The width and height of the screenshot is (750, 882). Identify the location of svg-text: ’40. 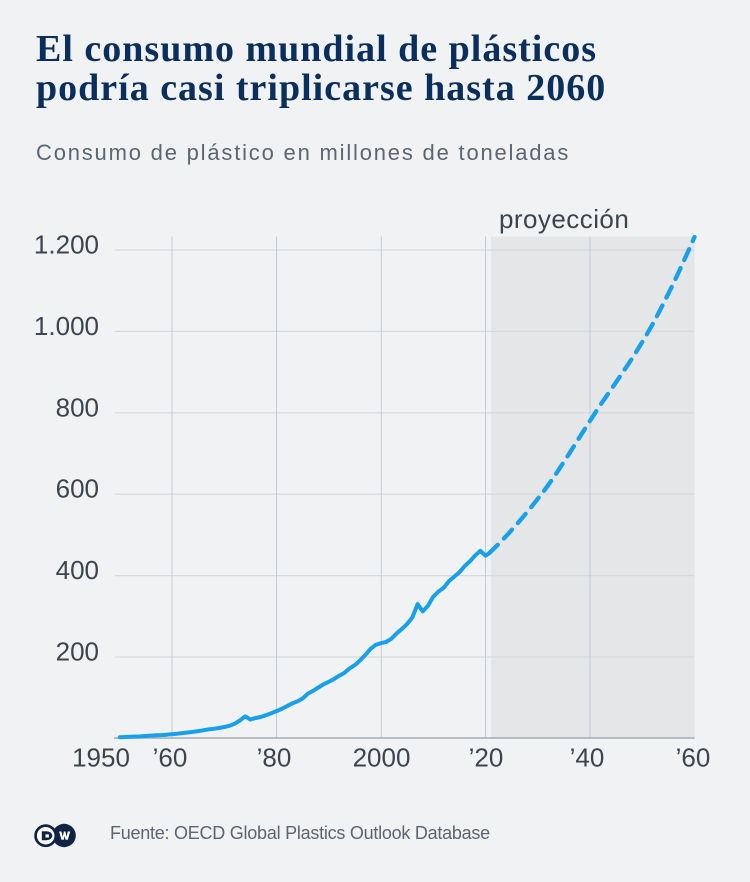
(587, 758).